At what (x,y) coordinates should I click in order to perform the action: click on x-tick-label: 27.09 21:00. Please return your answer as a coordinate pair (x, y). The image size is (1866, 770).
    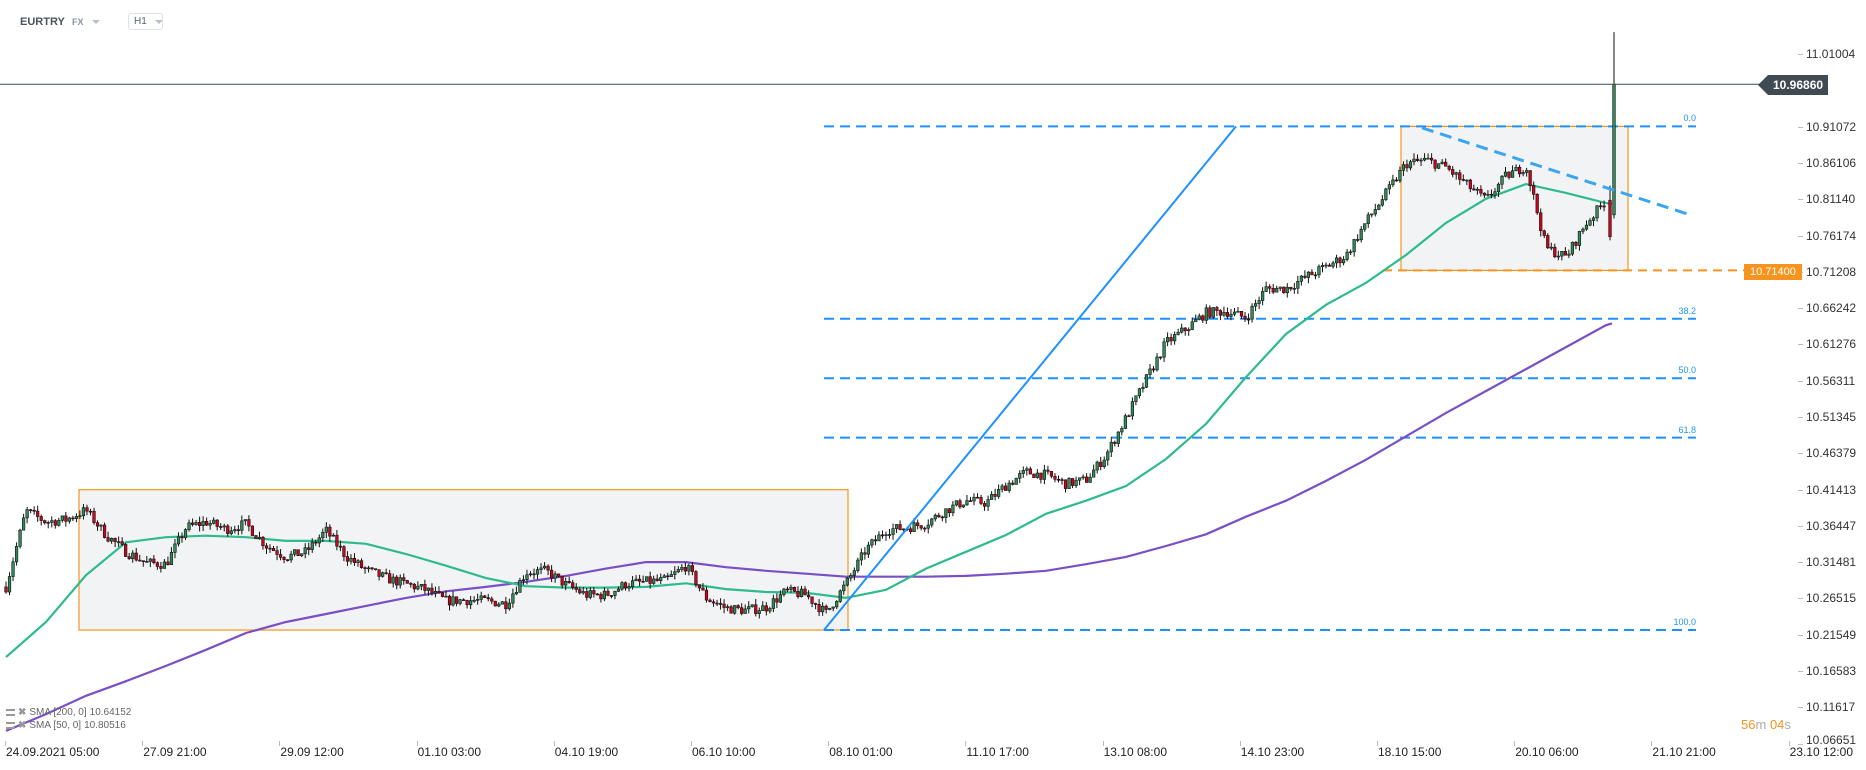
    Looking at the image, I should click on (175, 752).